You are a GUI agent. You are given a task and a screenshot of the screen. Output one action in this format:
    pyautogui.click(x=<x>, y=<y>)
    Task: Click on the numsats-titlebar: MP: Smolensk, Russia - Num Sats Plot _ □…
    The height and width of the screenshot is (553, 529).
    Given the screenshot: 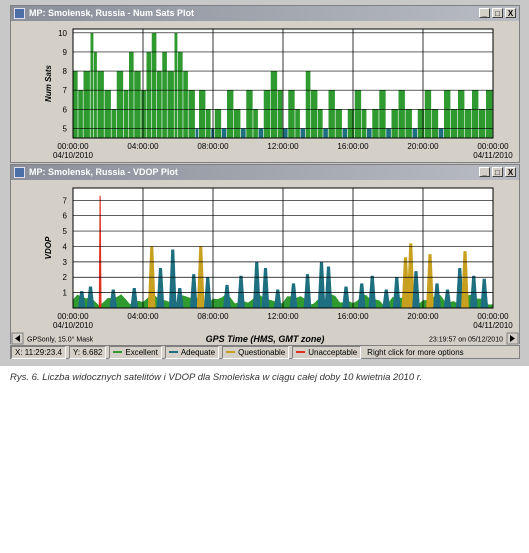 What is the action you would take?
    pyautogui.click(x=265, y=13)
    